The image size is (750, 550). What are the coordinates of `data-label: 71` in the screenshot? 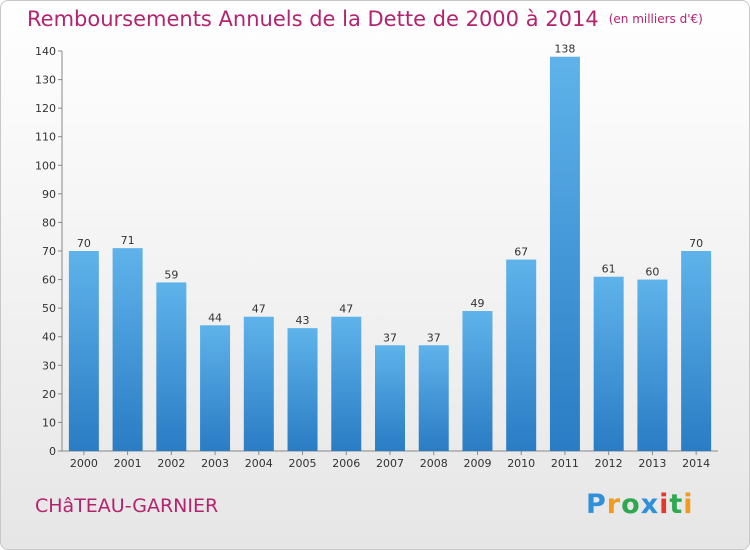 It's located at (128, 240).